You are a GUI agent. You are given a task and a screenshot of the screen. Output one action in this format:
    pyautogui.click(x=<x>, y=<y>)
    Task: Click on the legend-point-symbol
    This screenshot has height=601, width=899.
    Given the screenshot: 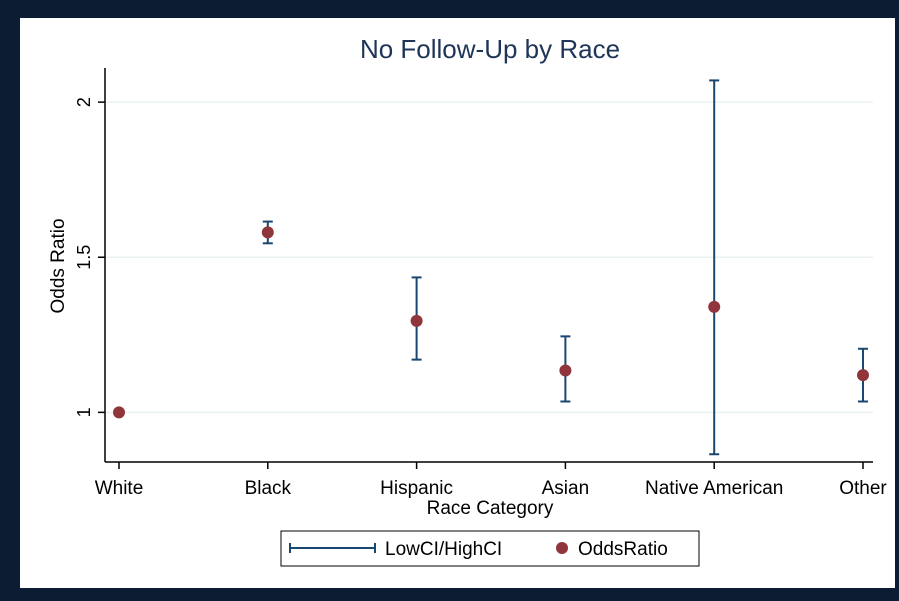 What is the action you would take?
    pyautogui.click(x=562, y=548)
    